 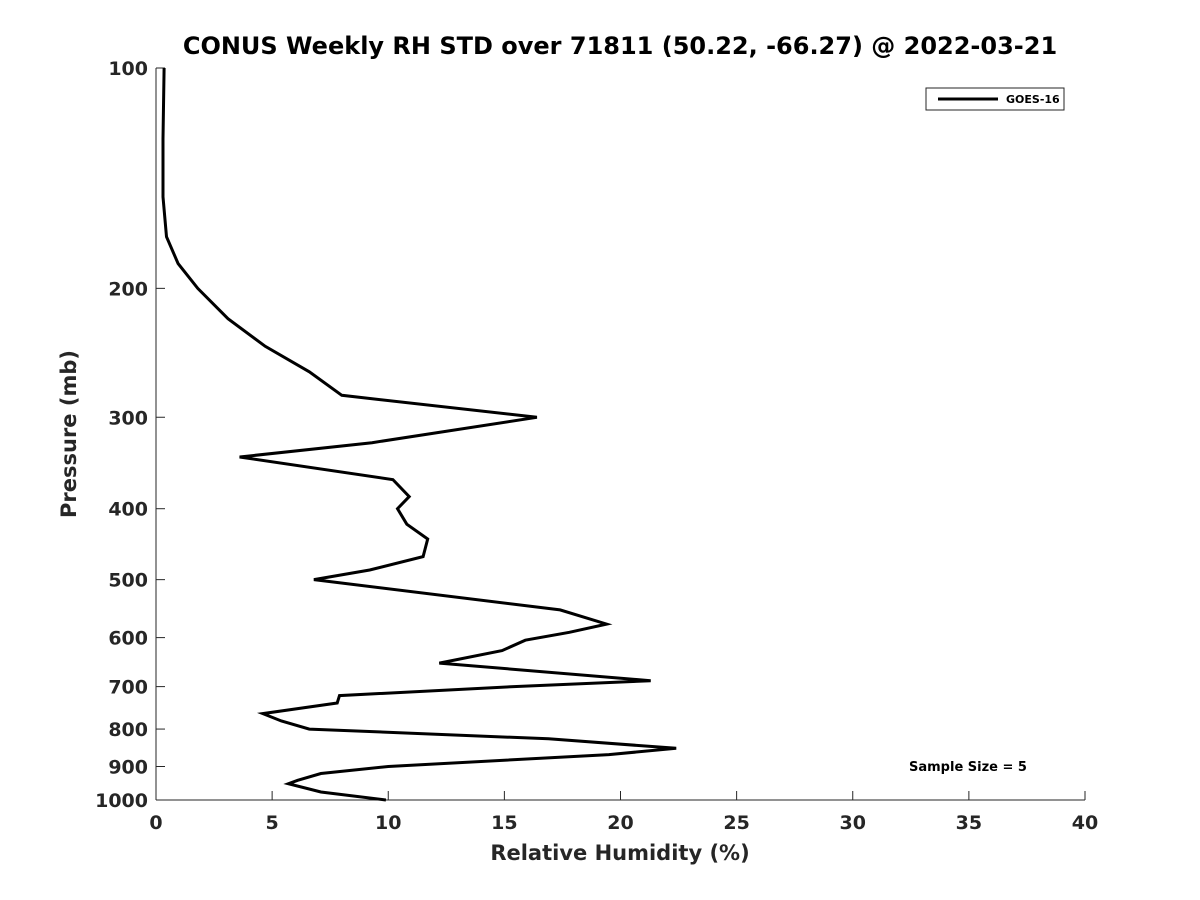 What do you see at coordinates (121, 801) in the screenshot?
I see `y-tick-label-1000: 1000` at bounding box center [121, 801].